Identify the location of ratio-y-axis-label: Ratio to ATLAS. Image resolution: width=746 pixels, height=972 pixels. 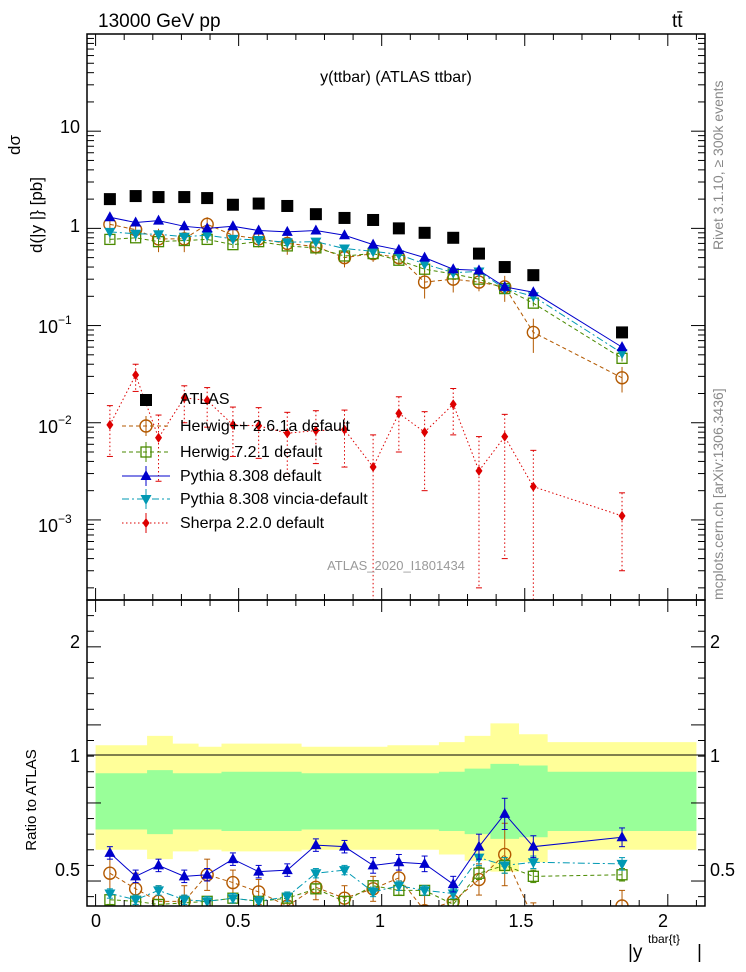
(31, 799).